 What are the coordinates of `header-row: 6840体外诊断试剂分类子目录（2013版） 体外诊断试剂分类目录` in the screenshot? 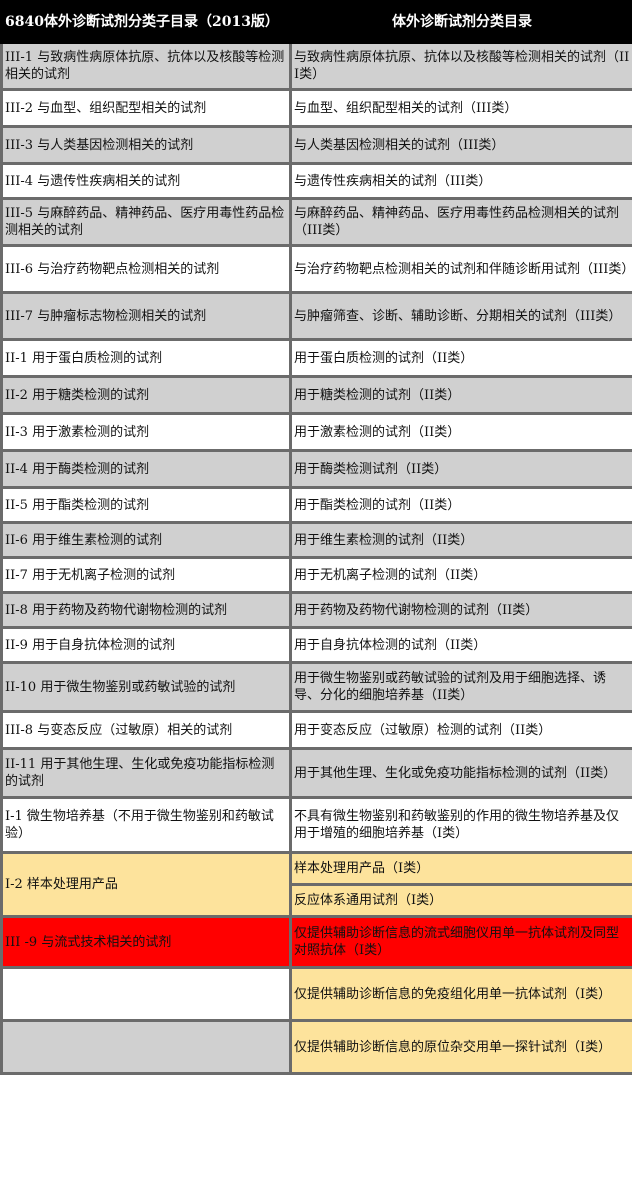 It's located at (316, 22).